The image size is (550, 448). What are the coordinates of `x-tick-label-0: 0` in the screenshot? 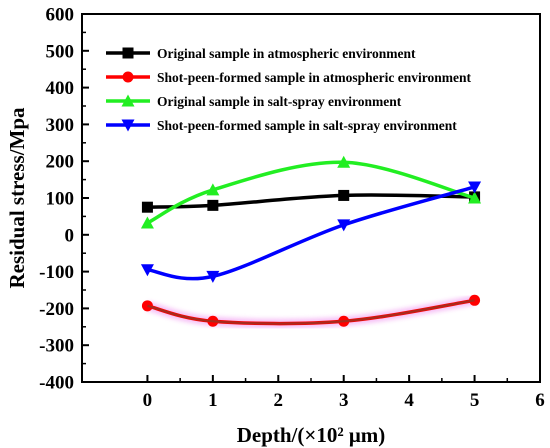 It's located at (148, 400).